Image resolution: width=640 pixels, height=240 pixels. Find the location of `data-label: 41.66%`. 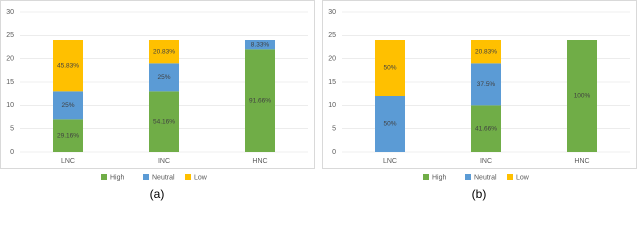

data-label: 41.66% is located at coordinates (486, 128).